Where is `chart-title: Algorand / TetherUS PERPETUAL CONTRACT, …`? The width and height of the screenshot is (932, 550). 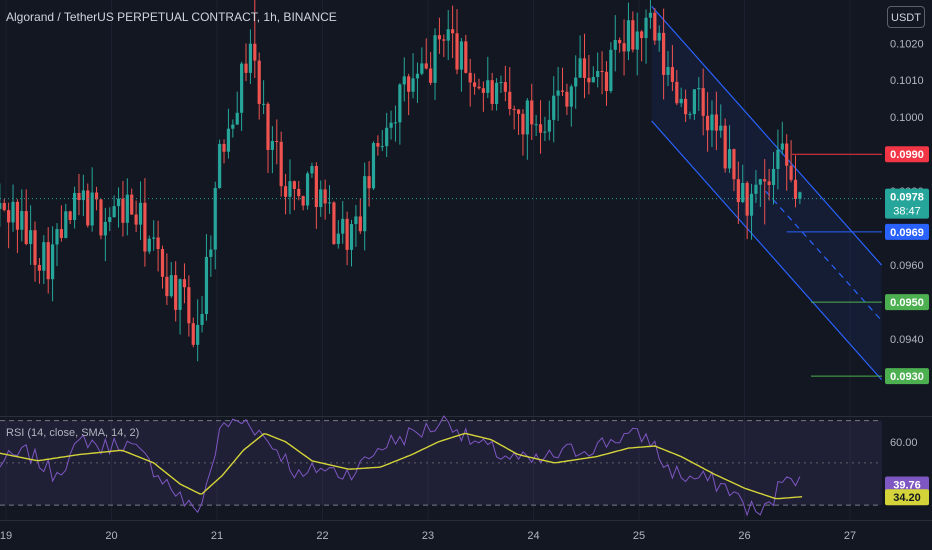 chart-title: Algorand / TetherUS PERPETUAL CONTRACT, … is located at coordinates (171, 17).